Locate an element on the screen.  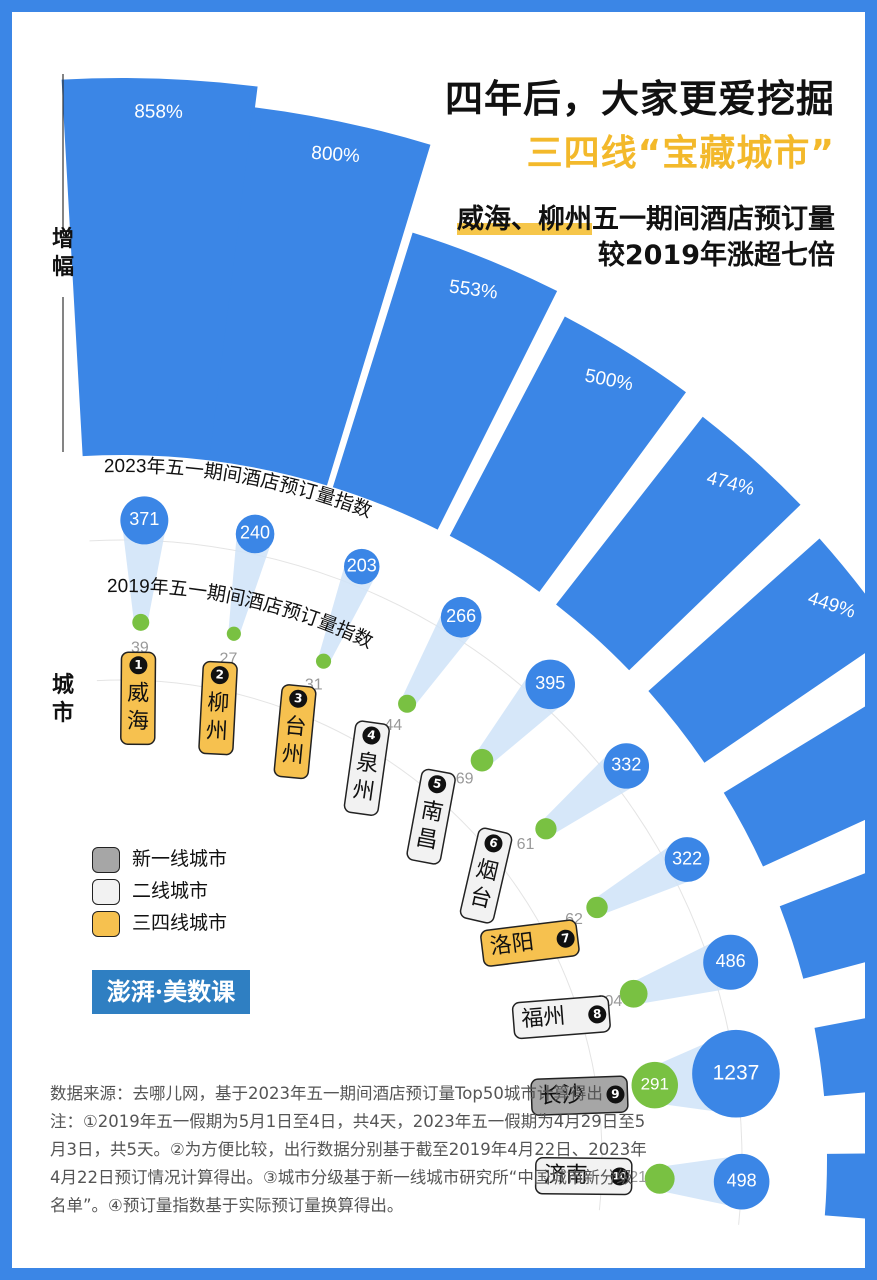
subtitle-highlight: 威海、柳州 is located at coordinates (524, 219).